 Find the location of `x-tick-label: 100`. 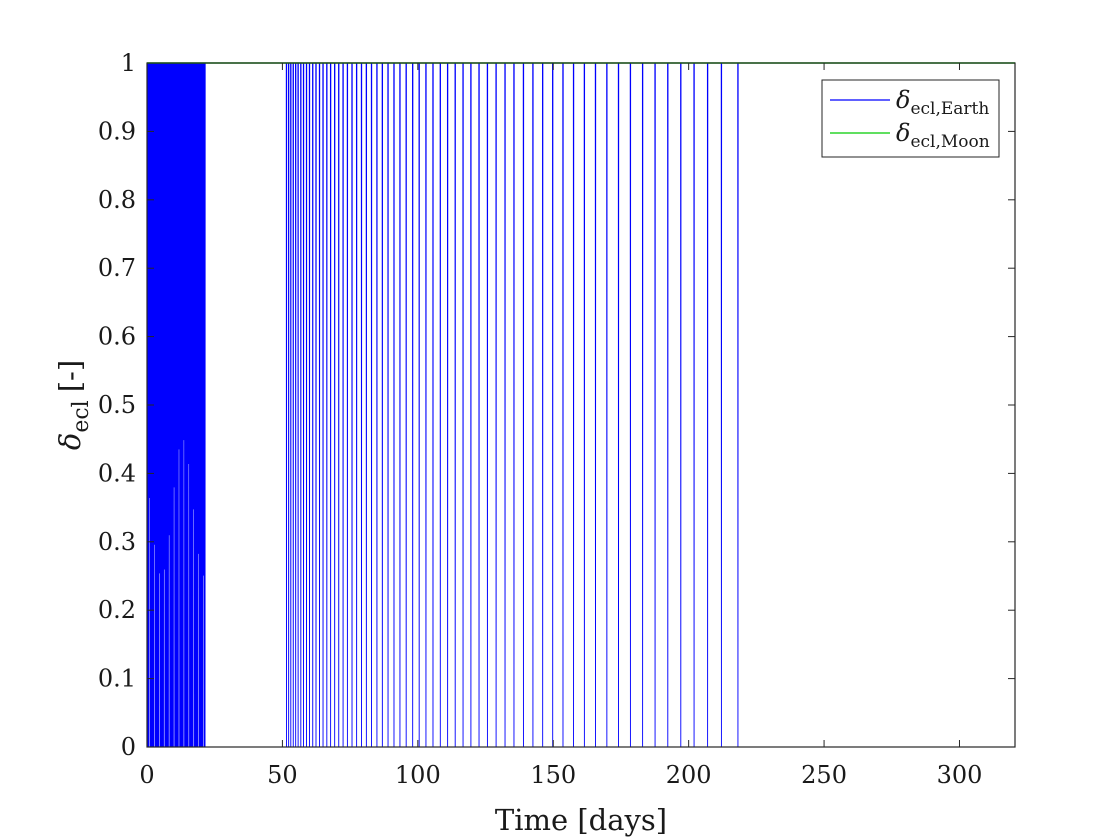

x-tick-label: 100 is located at coordinates (418, 775).